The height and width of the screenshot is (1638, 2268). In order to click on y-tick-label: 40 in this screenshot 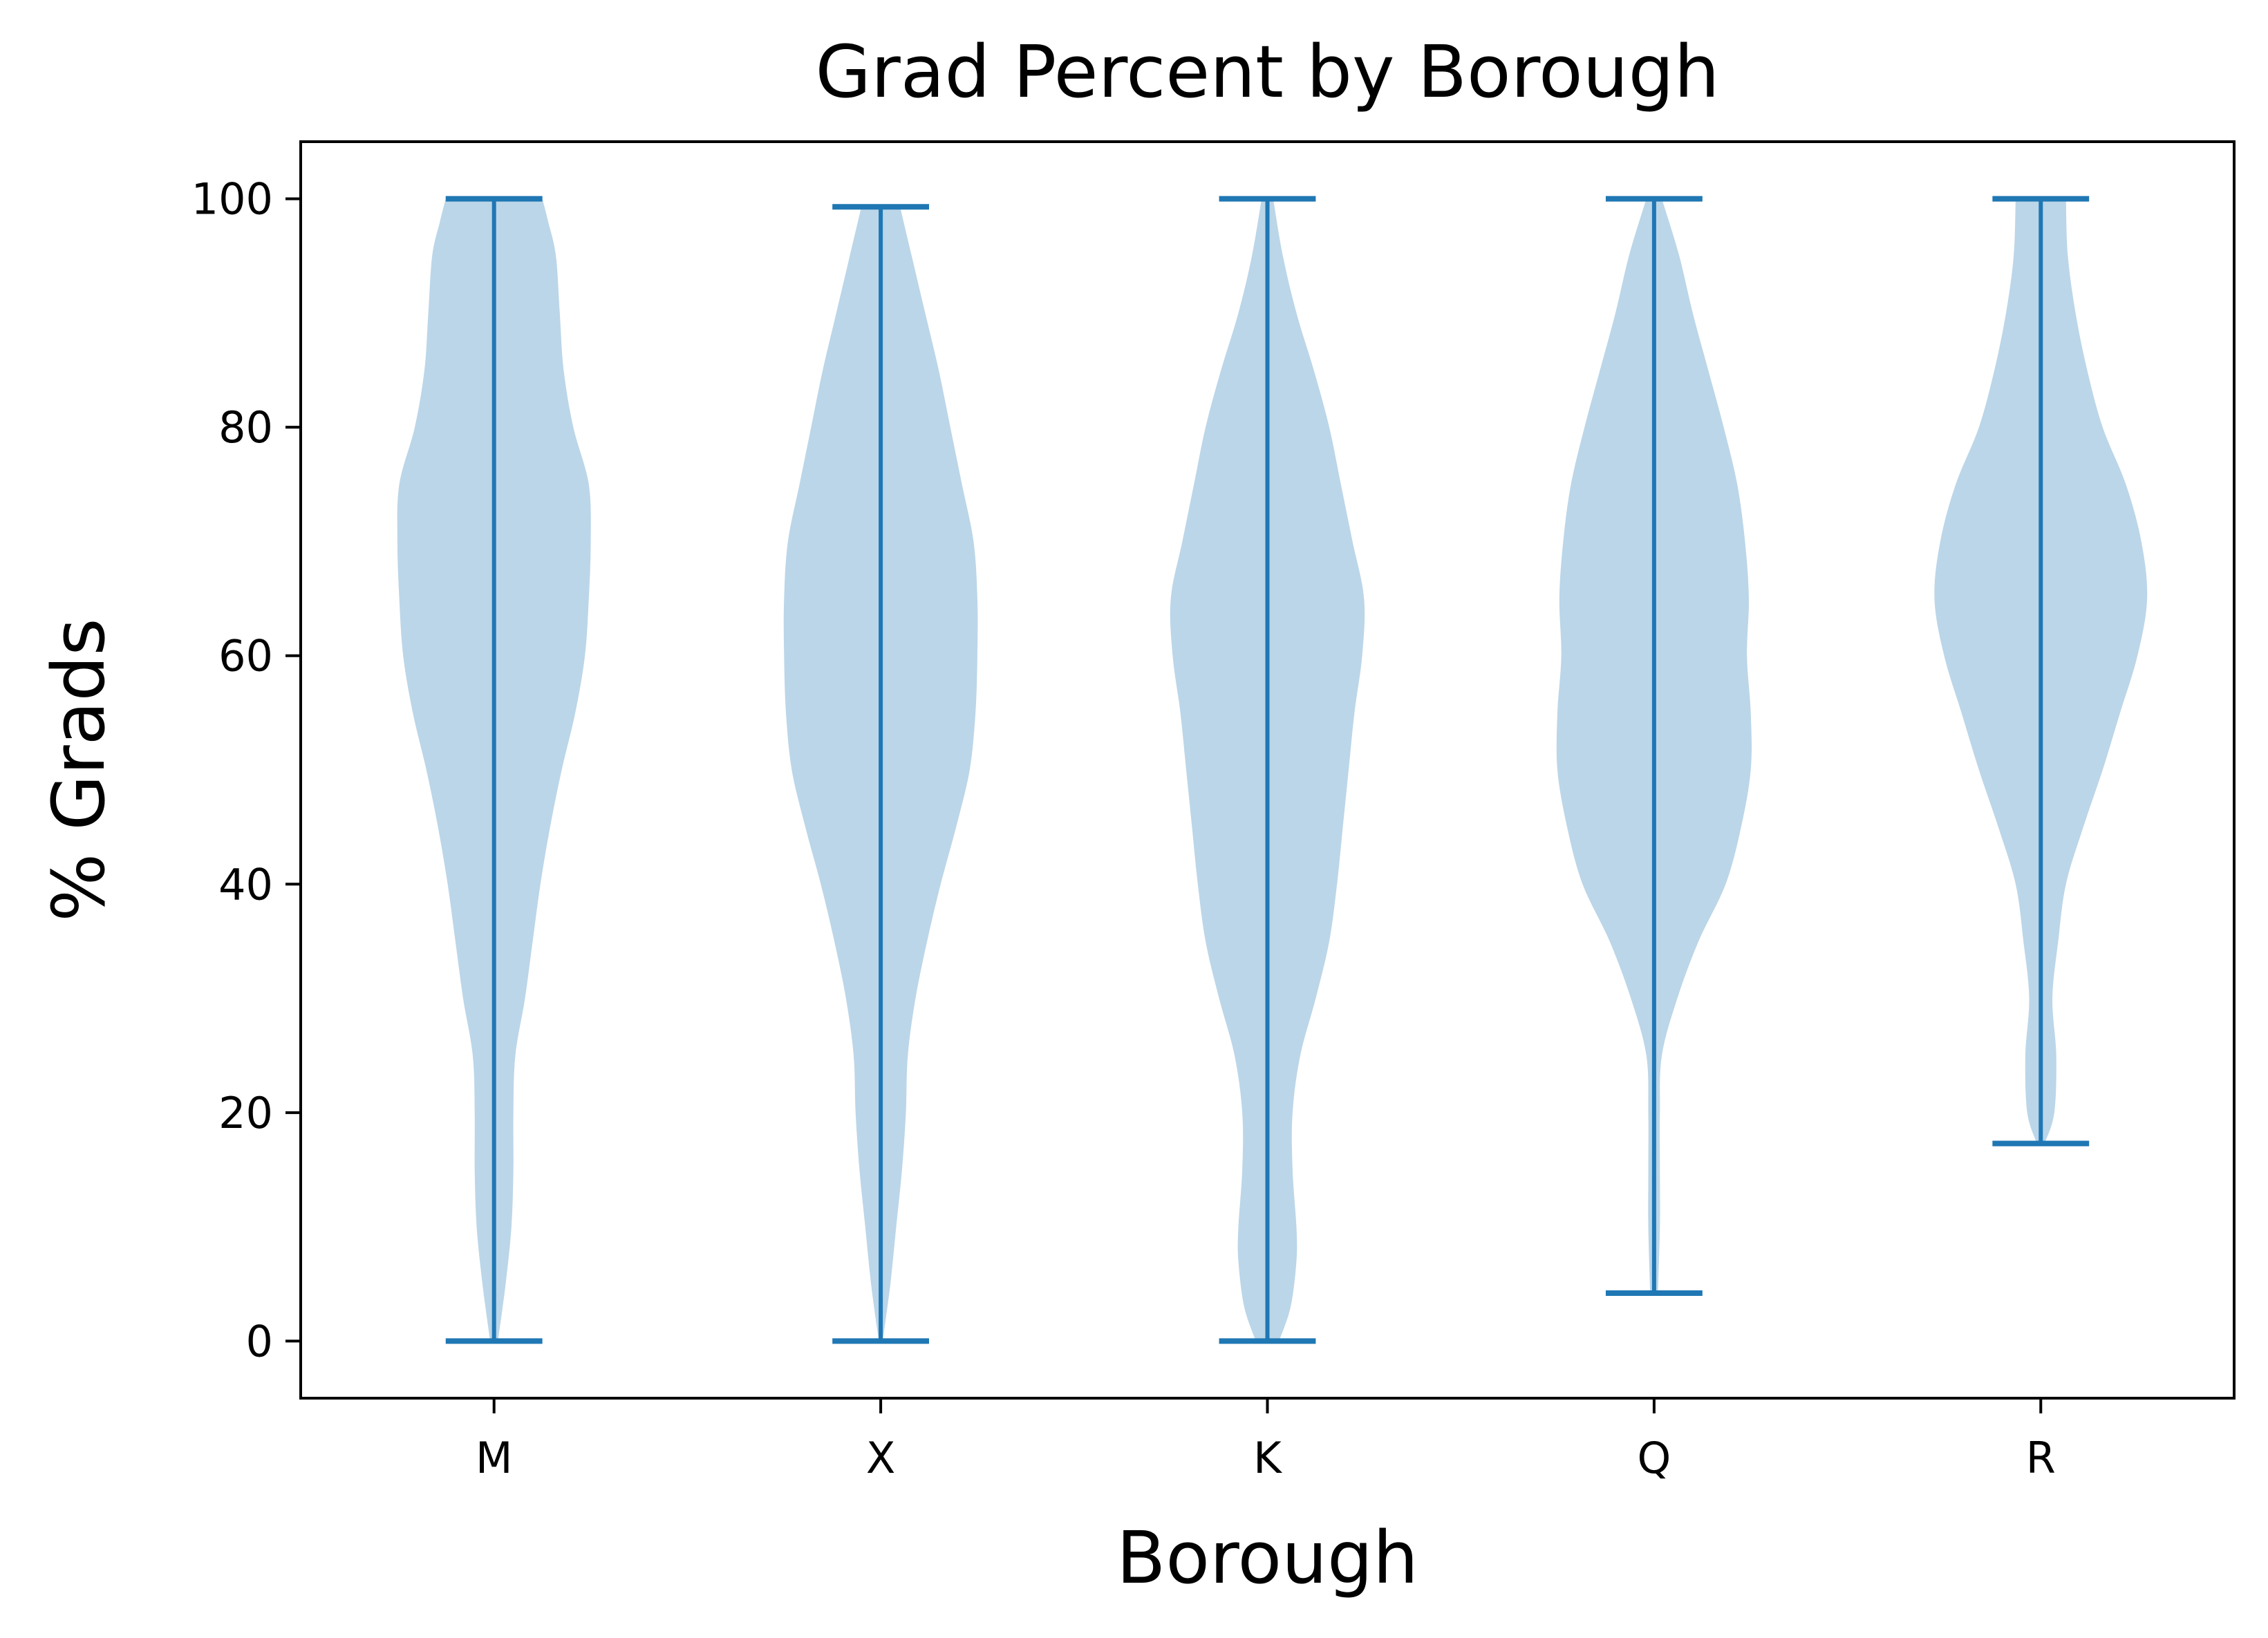, I will do `click(245, 884)`.